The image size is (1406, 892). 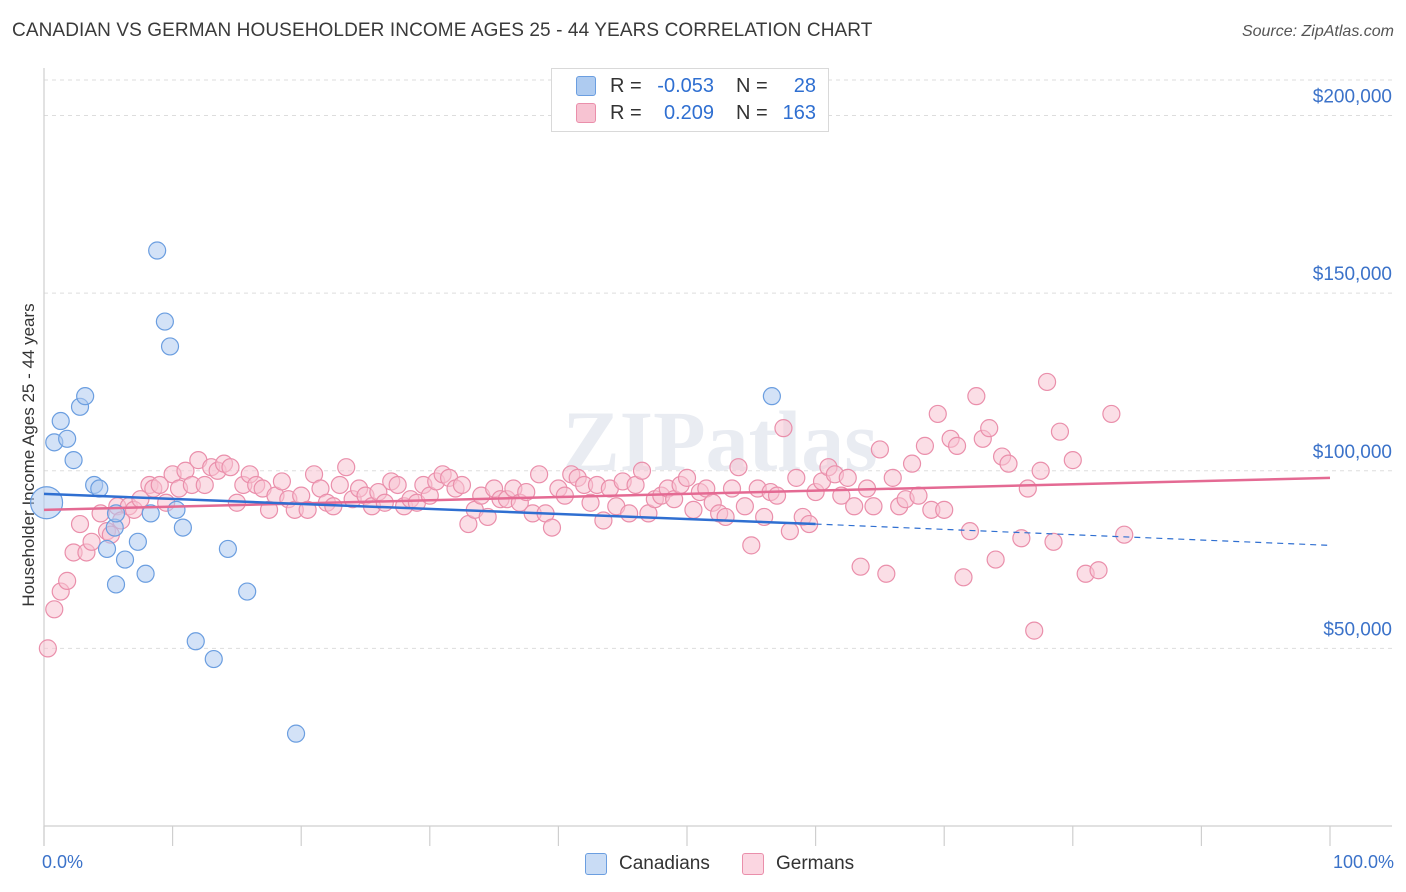 I want to click on legend-row-canadians: R = -0.053 N = 28, so click(x=696, y=86).